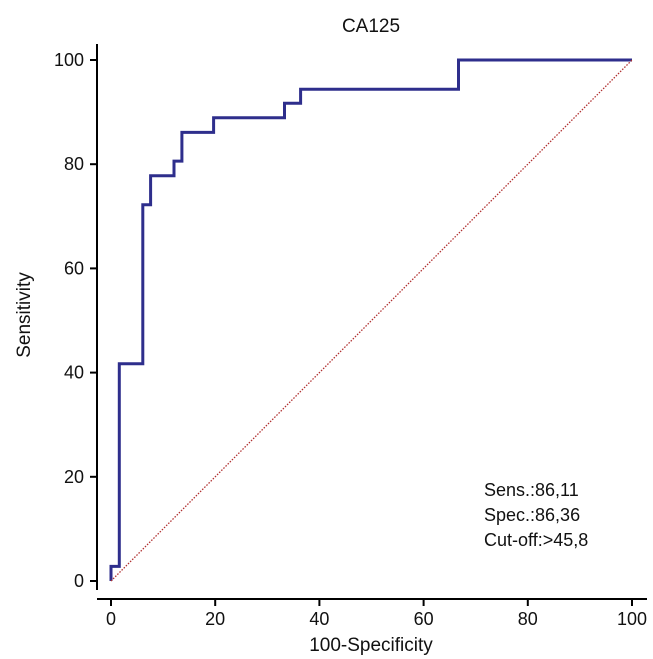 The height and width of the screenshot is (659, 653). I want to click on x-axis-ticks: 0 20 40 60 80 100, so click(376, 614).